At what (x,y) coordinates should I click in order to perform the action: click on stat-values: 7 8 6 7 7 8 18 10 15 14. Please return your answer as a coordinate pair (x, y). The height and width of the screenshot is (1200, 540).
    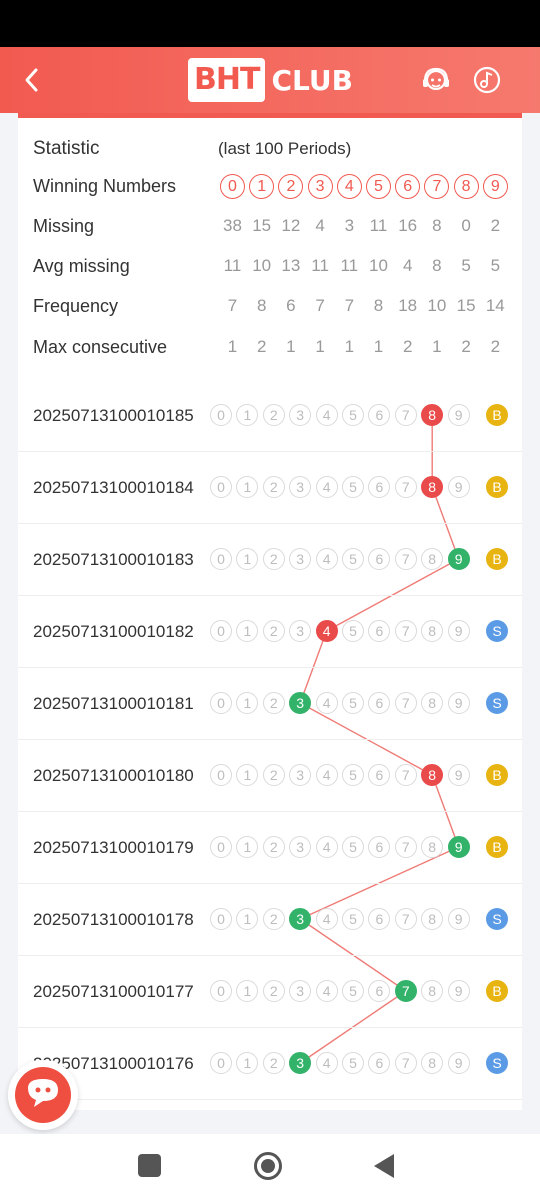
    Looking at the image, I should click on (366, 306).